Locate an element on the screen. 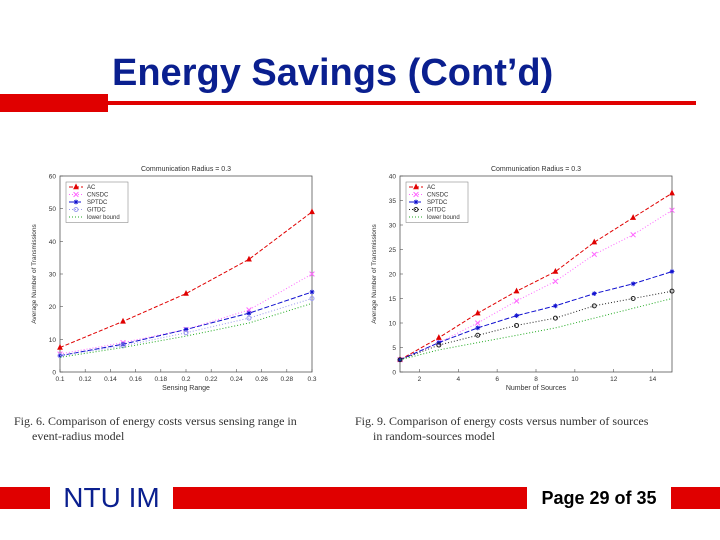 The image size is (720, 540). accent-bar-left is located at coordinates (54, 103).